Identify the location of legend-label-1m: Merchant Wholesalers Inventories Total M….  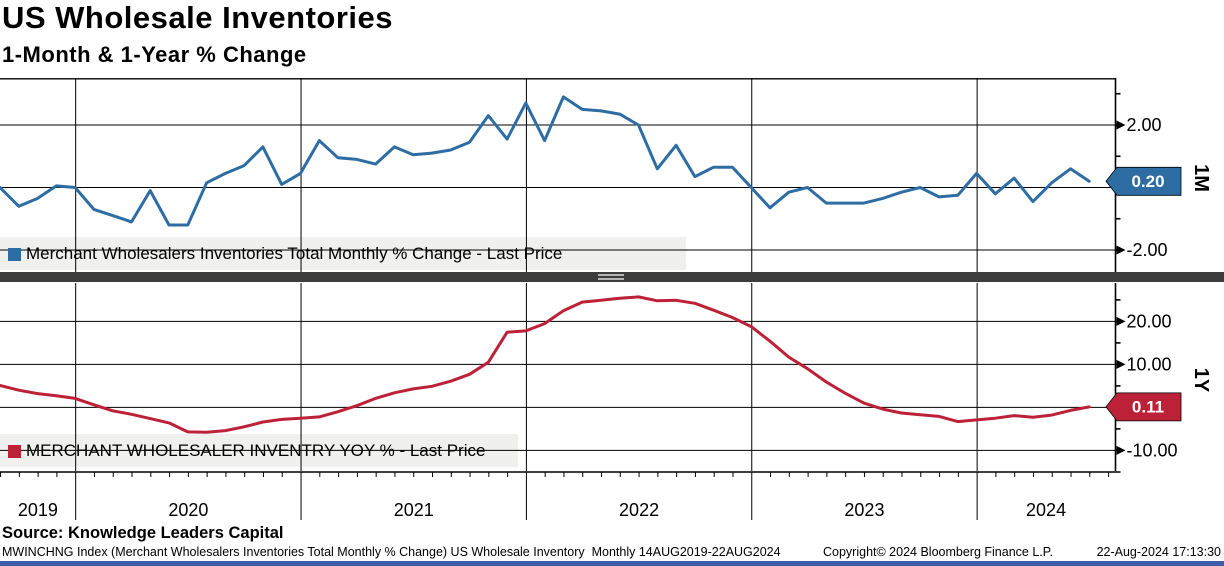
(294, 253).